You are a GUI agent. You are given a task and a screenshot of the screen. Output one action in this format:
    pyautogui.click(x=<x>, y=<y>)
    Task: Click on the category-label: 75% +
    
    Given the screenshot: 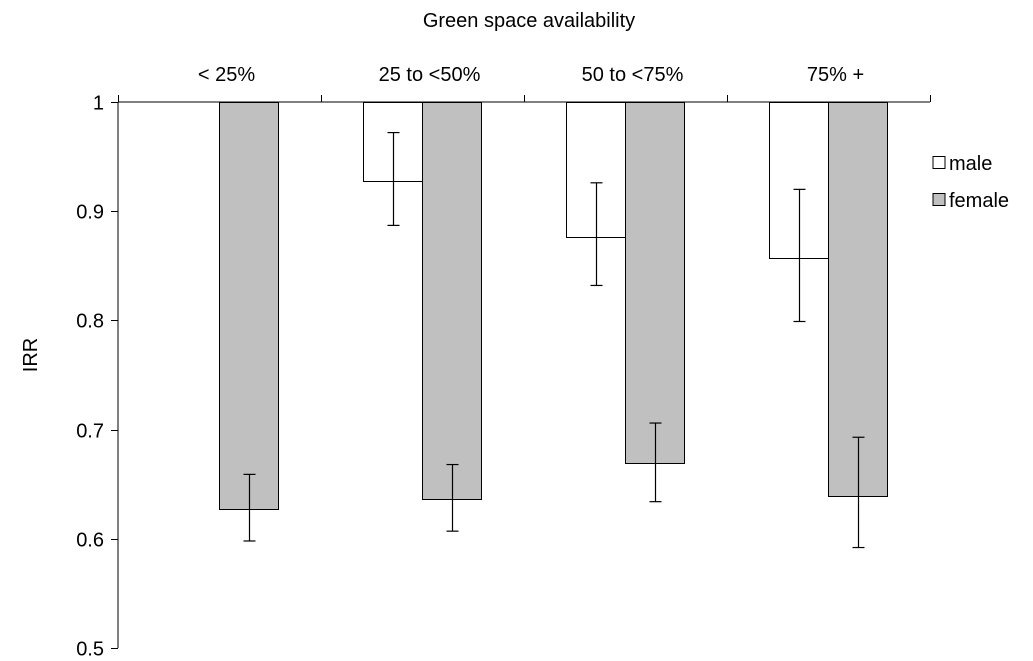 What is the action you would take?
    pyautogui.click(x=835, y=75)
    